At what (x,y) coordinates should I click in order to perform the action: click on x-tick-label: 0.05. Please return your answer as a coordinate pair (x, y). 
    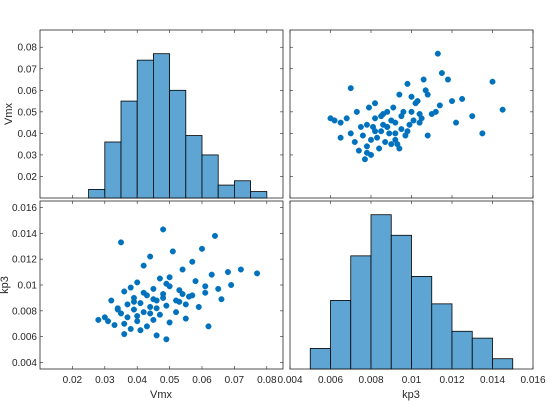
    Looking at the image, I should click on (170, 380).